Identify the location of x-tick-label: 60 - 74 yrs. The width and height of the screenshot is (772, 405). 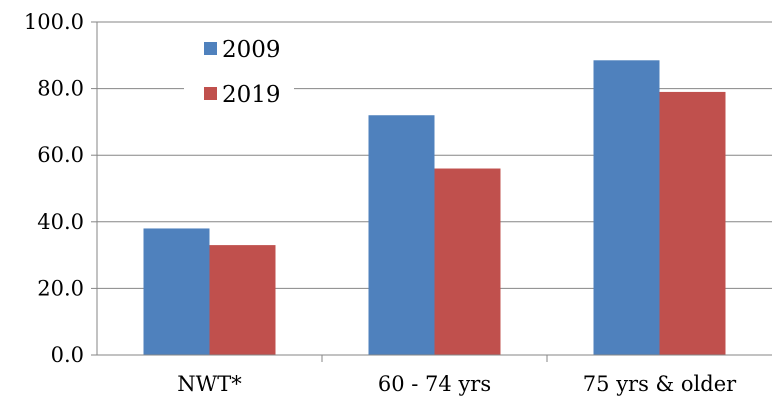
(434, 384).